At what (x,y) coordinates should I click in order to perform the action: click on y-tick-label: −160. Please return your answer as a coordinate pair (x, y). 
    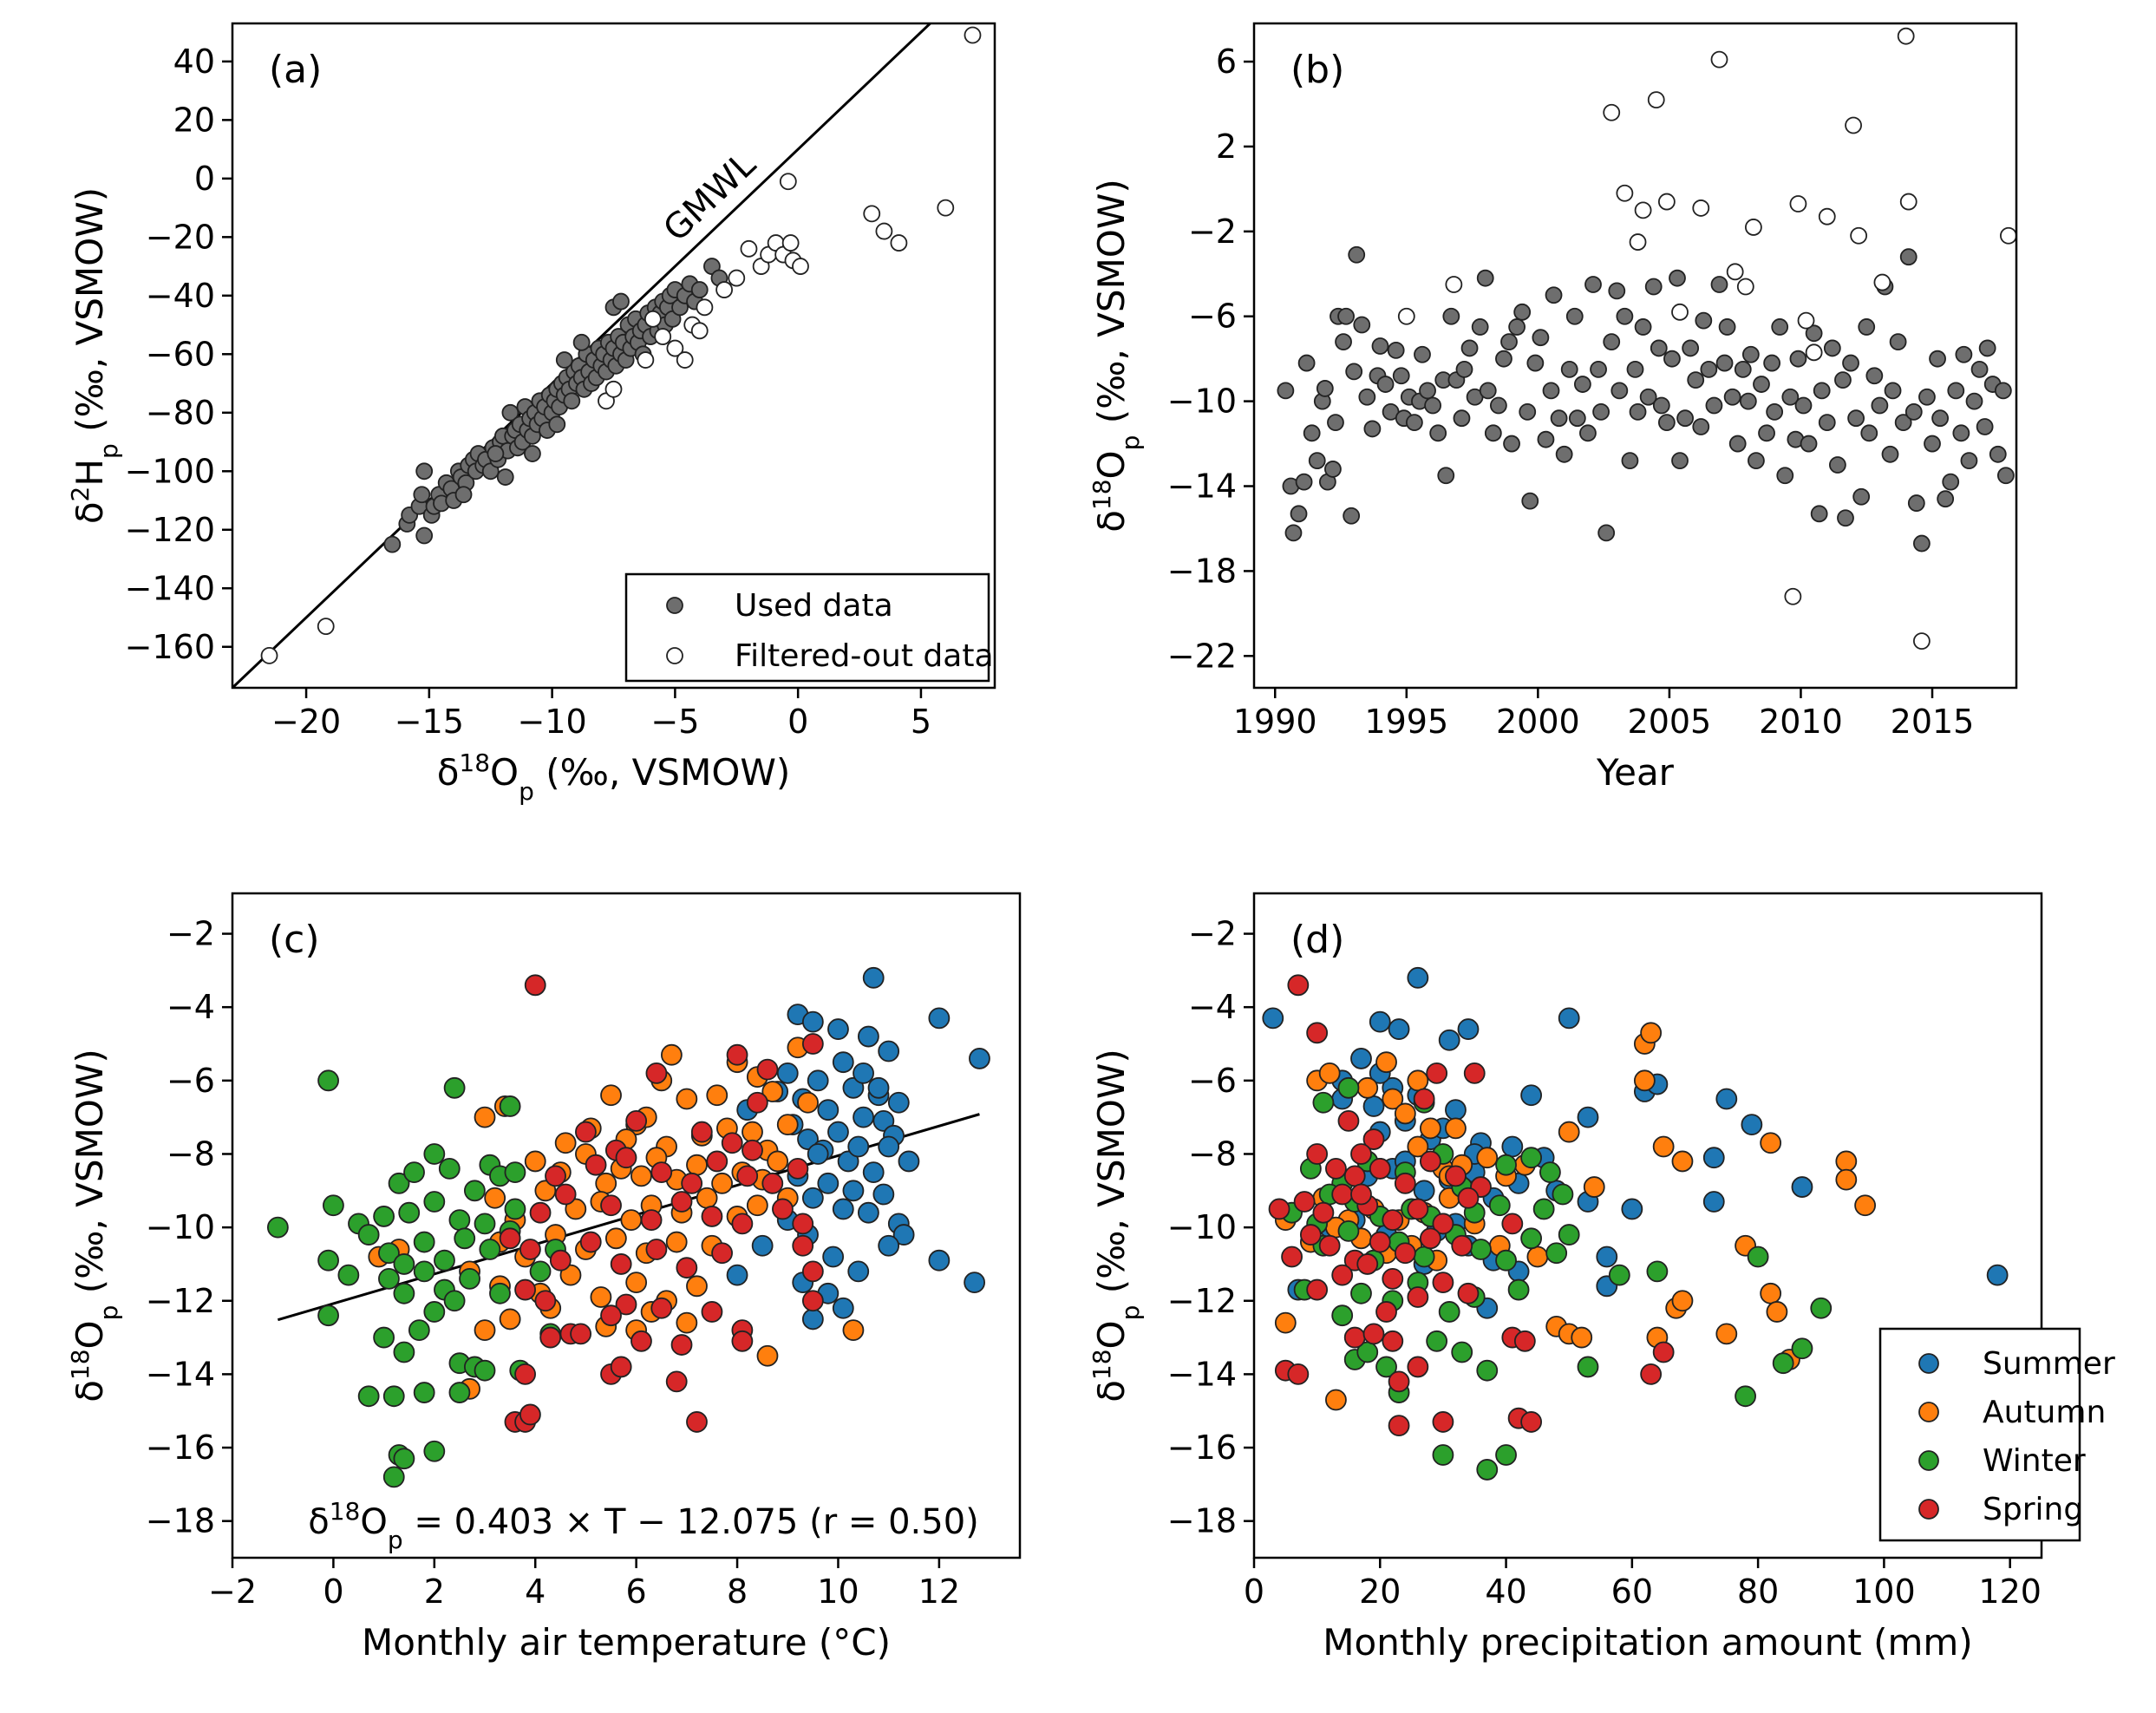
    Looking at the image, I should click on (170, 647).